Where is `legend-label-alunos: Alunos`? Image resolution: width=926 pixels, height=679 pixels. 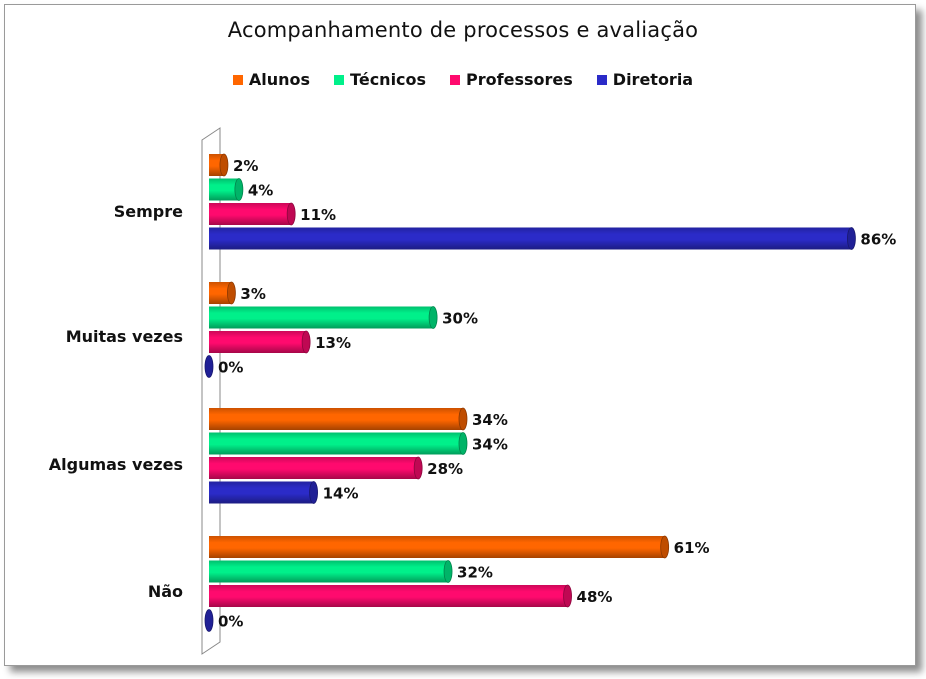
legend-label-alunos: Alunos is located at coordinates (279, 79).